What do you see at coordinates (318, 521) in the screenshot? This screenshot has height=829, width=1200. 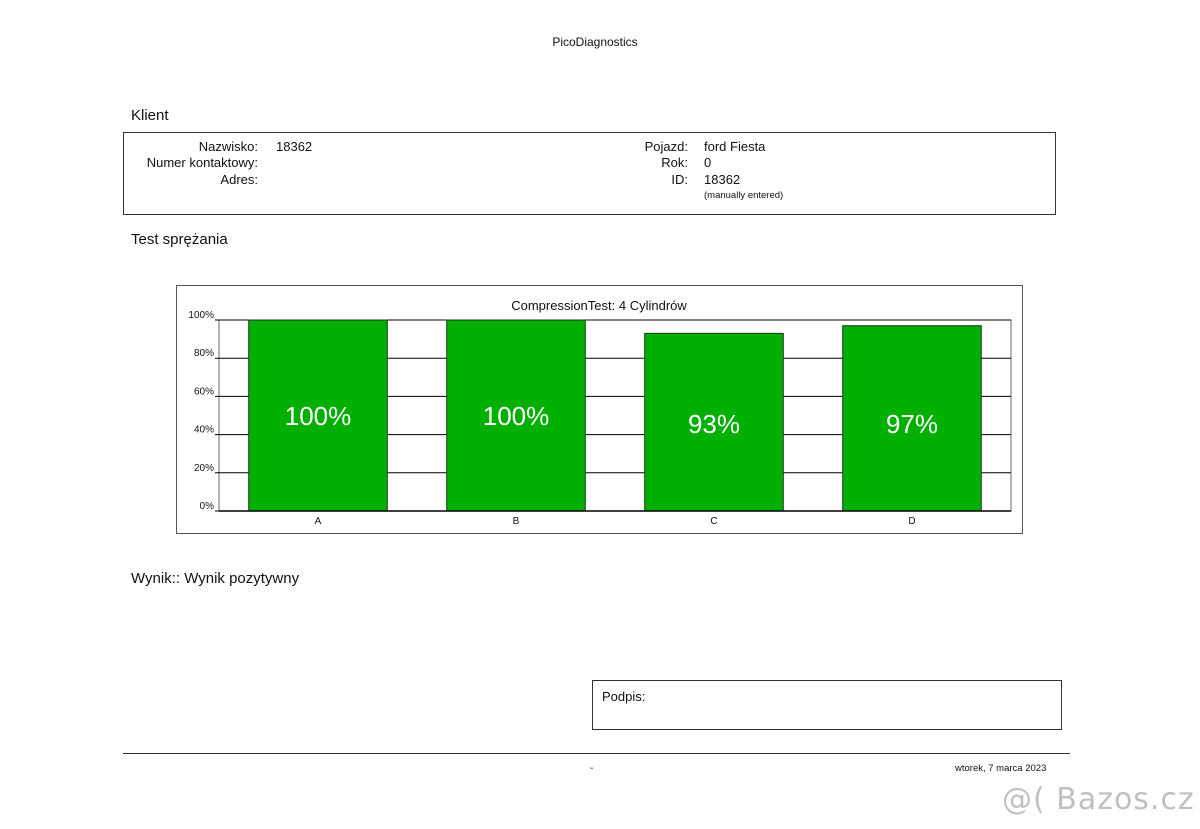 I see `x-tick-label: A` at bounding box center [318, 521].